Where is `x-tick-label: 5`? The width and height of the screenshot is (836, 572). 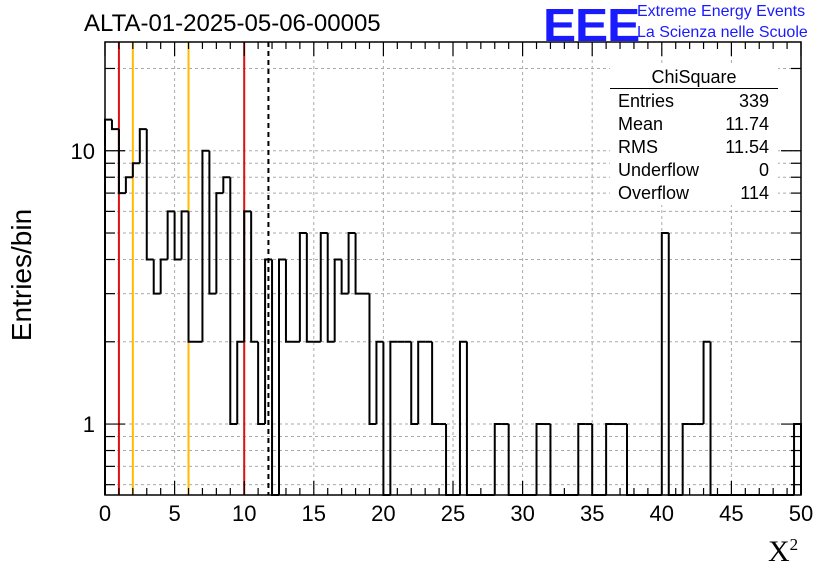
x-tick-label: 5 is located at coordinates (174, 513).